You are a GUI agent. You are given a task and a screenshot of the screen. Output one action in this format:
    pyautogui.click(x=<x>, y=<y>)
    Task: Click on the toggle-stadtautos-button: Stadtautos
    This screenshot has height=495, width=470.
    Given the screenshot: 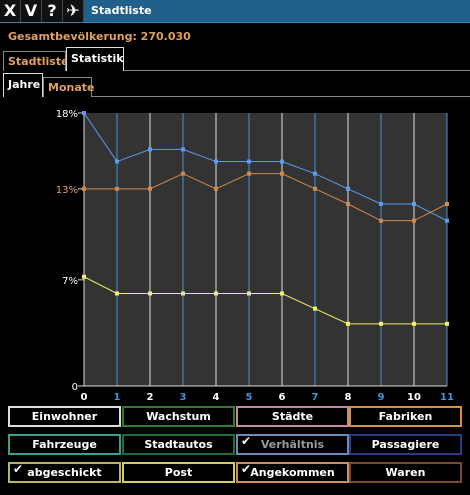 What is the action you would take?
    pyautogui.click(x=178, y=444)
    